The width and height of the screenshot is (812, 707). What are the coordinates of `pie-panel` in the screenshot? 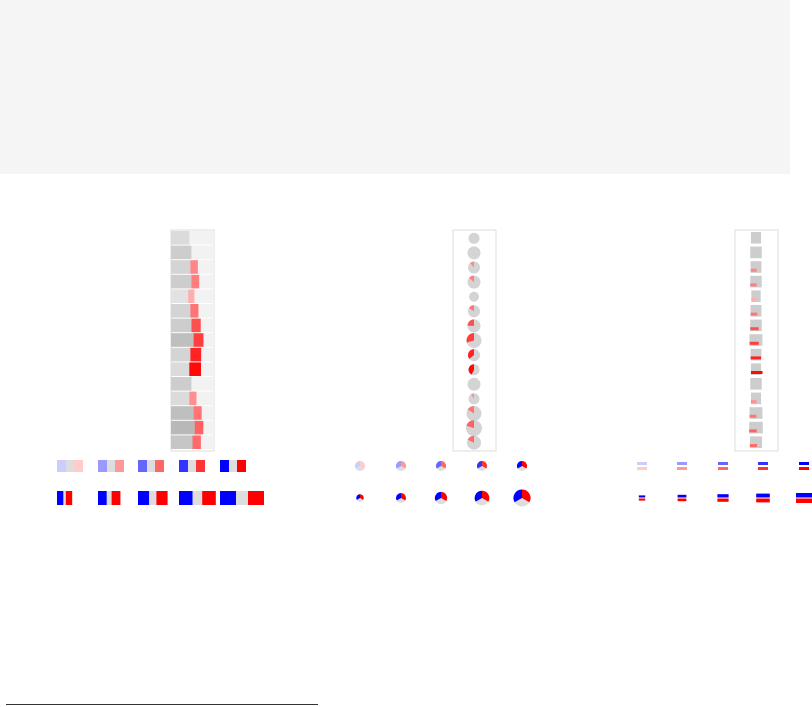 It's located at (474, 340).